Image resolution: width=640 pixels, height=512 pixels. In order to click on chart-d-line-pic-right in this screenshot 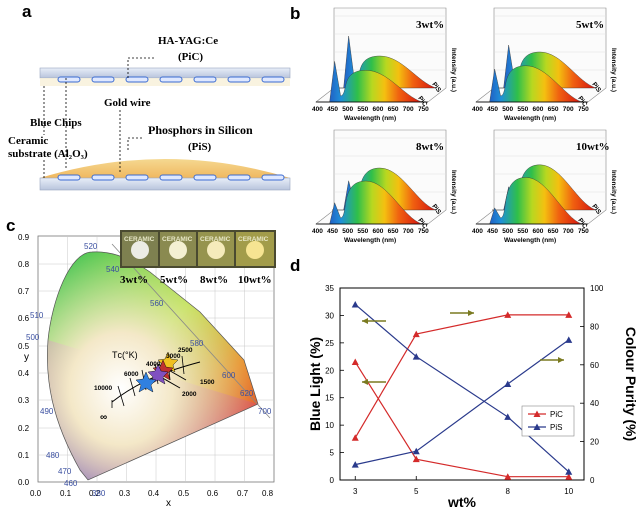, I will do `click(461, 376)`.